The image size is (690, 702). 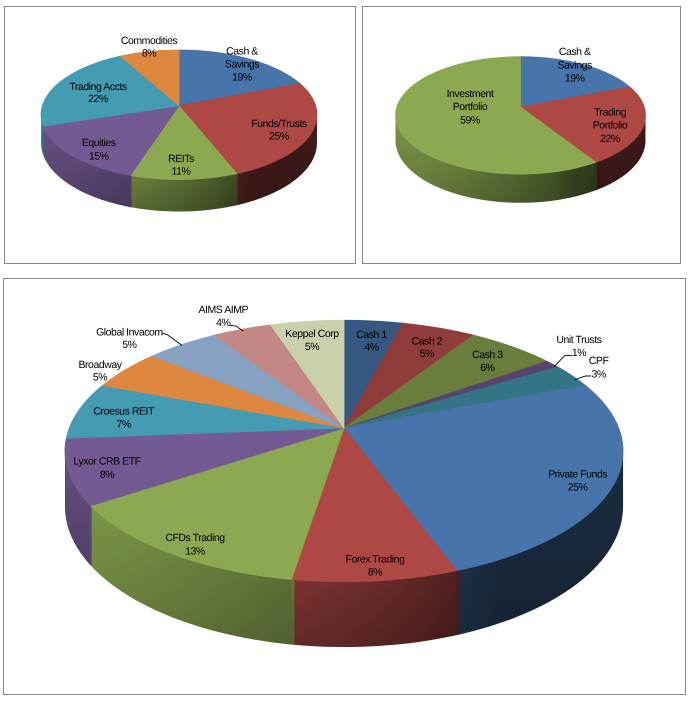 What do you see at coordinates (312, 334) in the screenshot?
I see `svg-text: Keppel Corp` at bounding box center [312, 334].